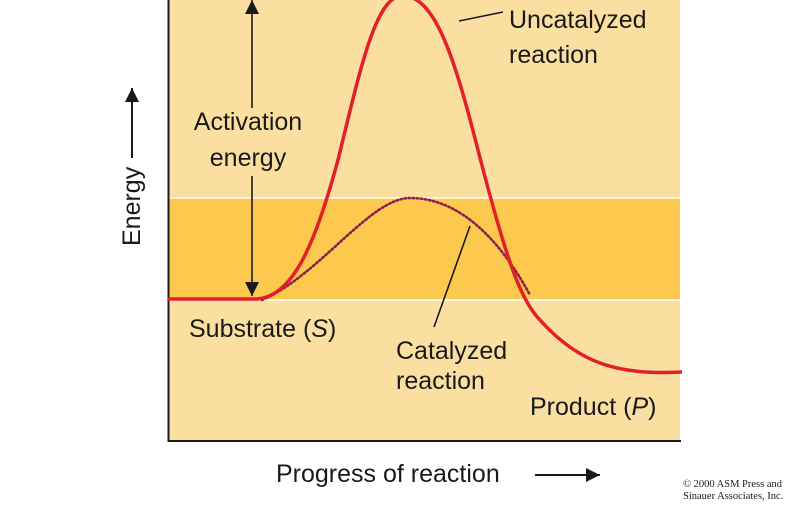 The image size is (800, 505). I want to click on catalyzed-label-line1: Catalyzed, so click(451, 351).